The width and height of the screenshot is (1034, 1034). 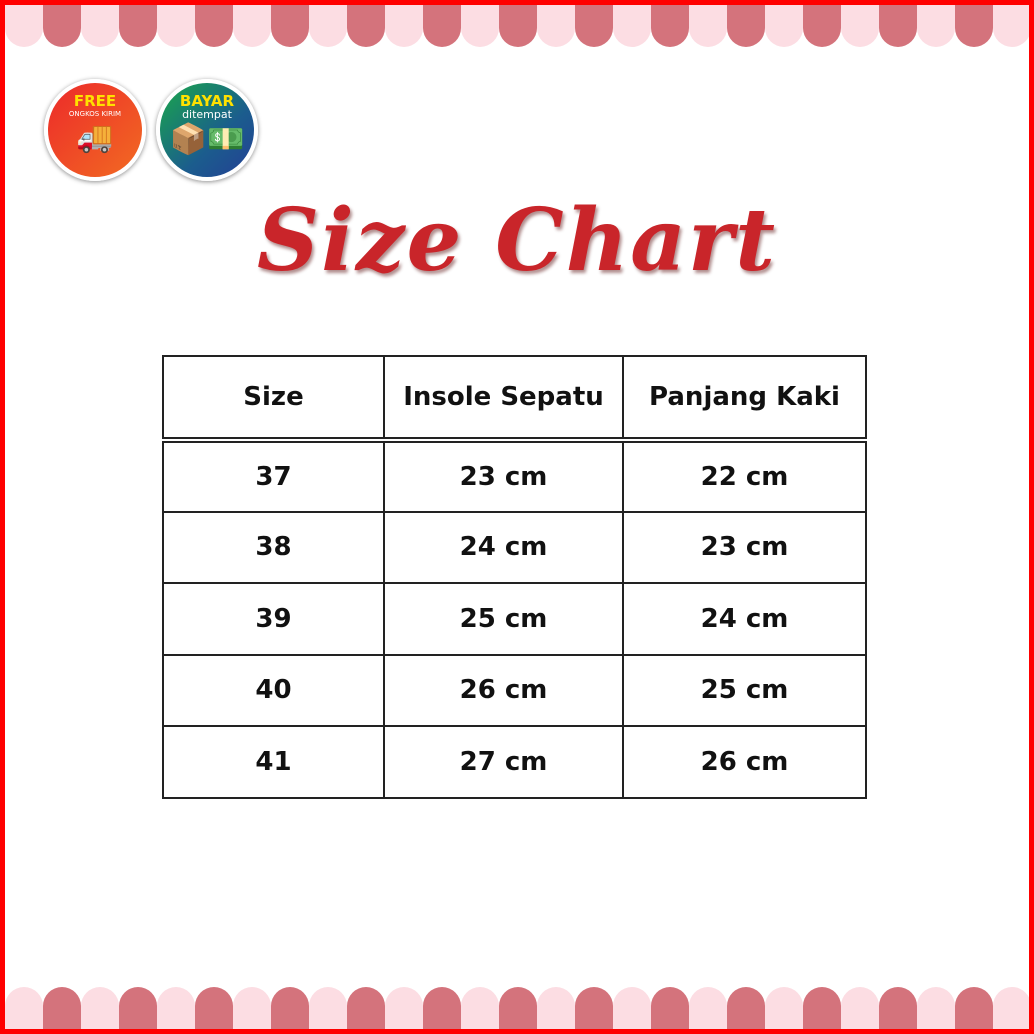 What do you see at coordinates (95, 114) in the screenshot?
I see `badge-subtitle: ONGKOS KIRIM` at bounding box center [95, 114].